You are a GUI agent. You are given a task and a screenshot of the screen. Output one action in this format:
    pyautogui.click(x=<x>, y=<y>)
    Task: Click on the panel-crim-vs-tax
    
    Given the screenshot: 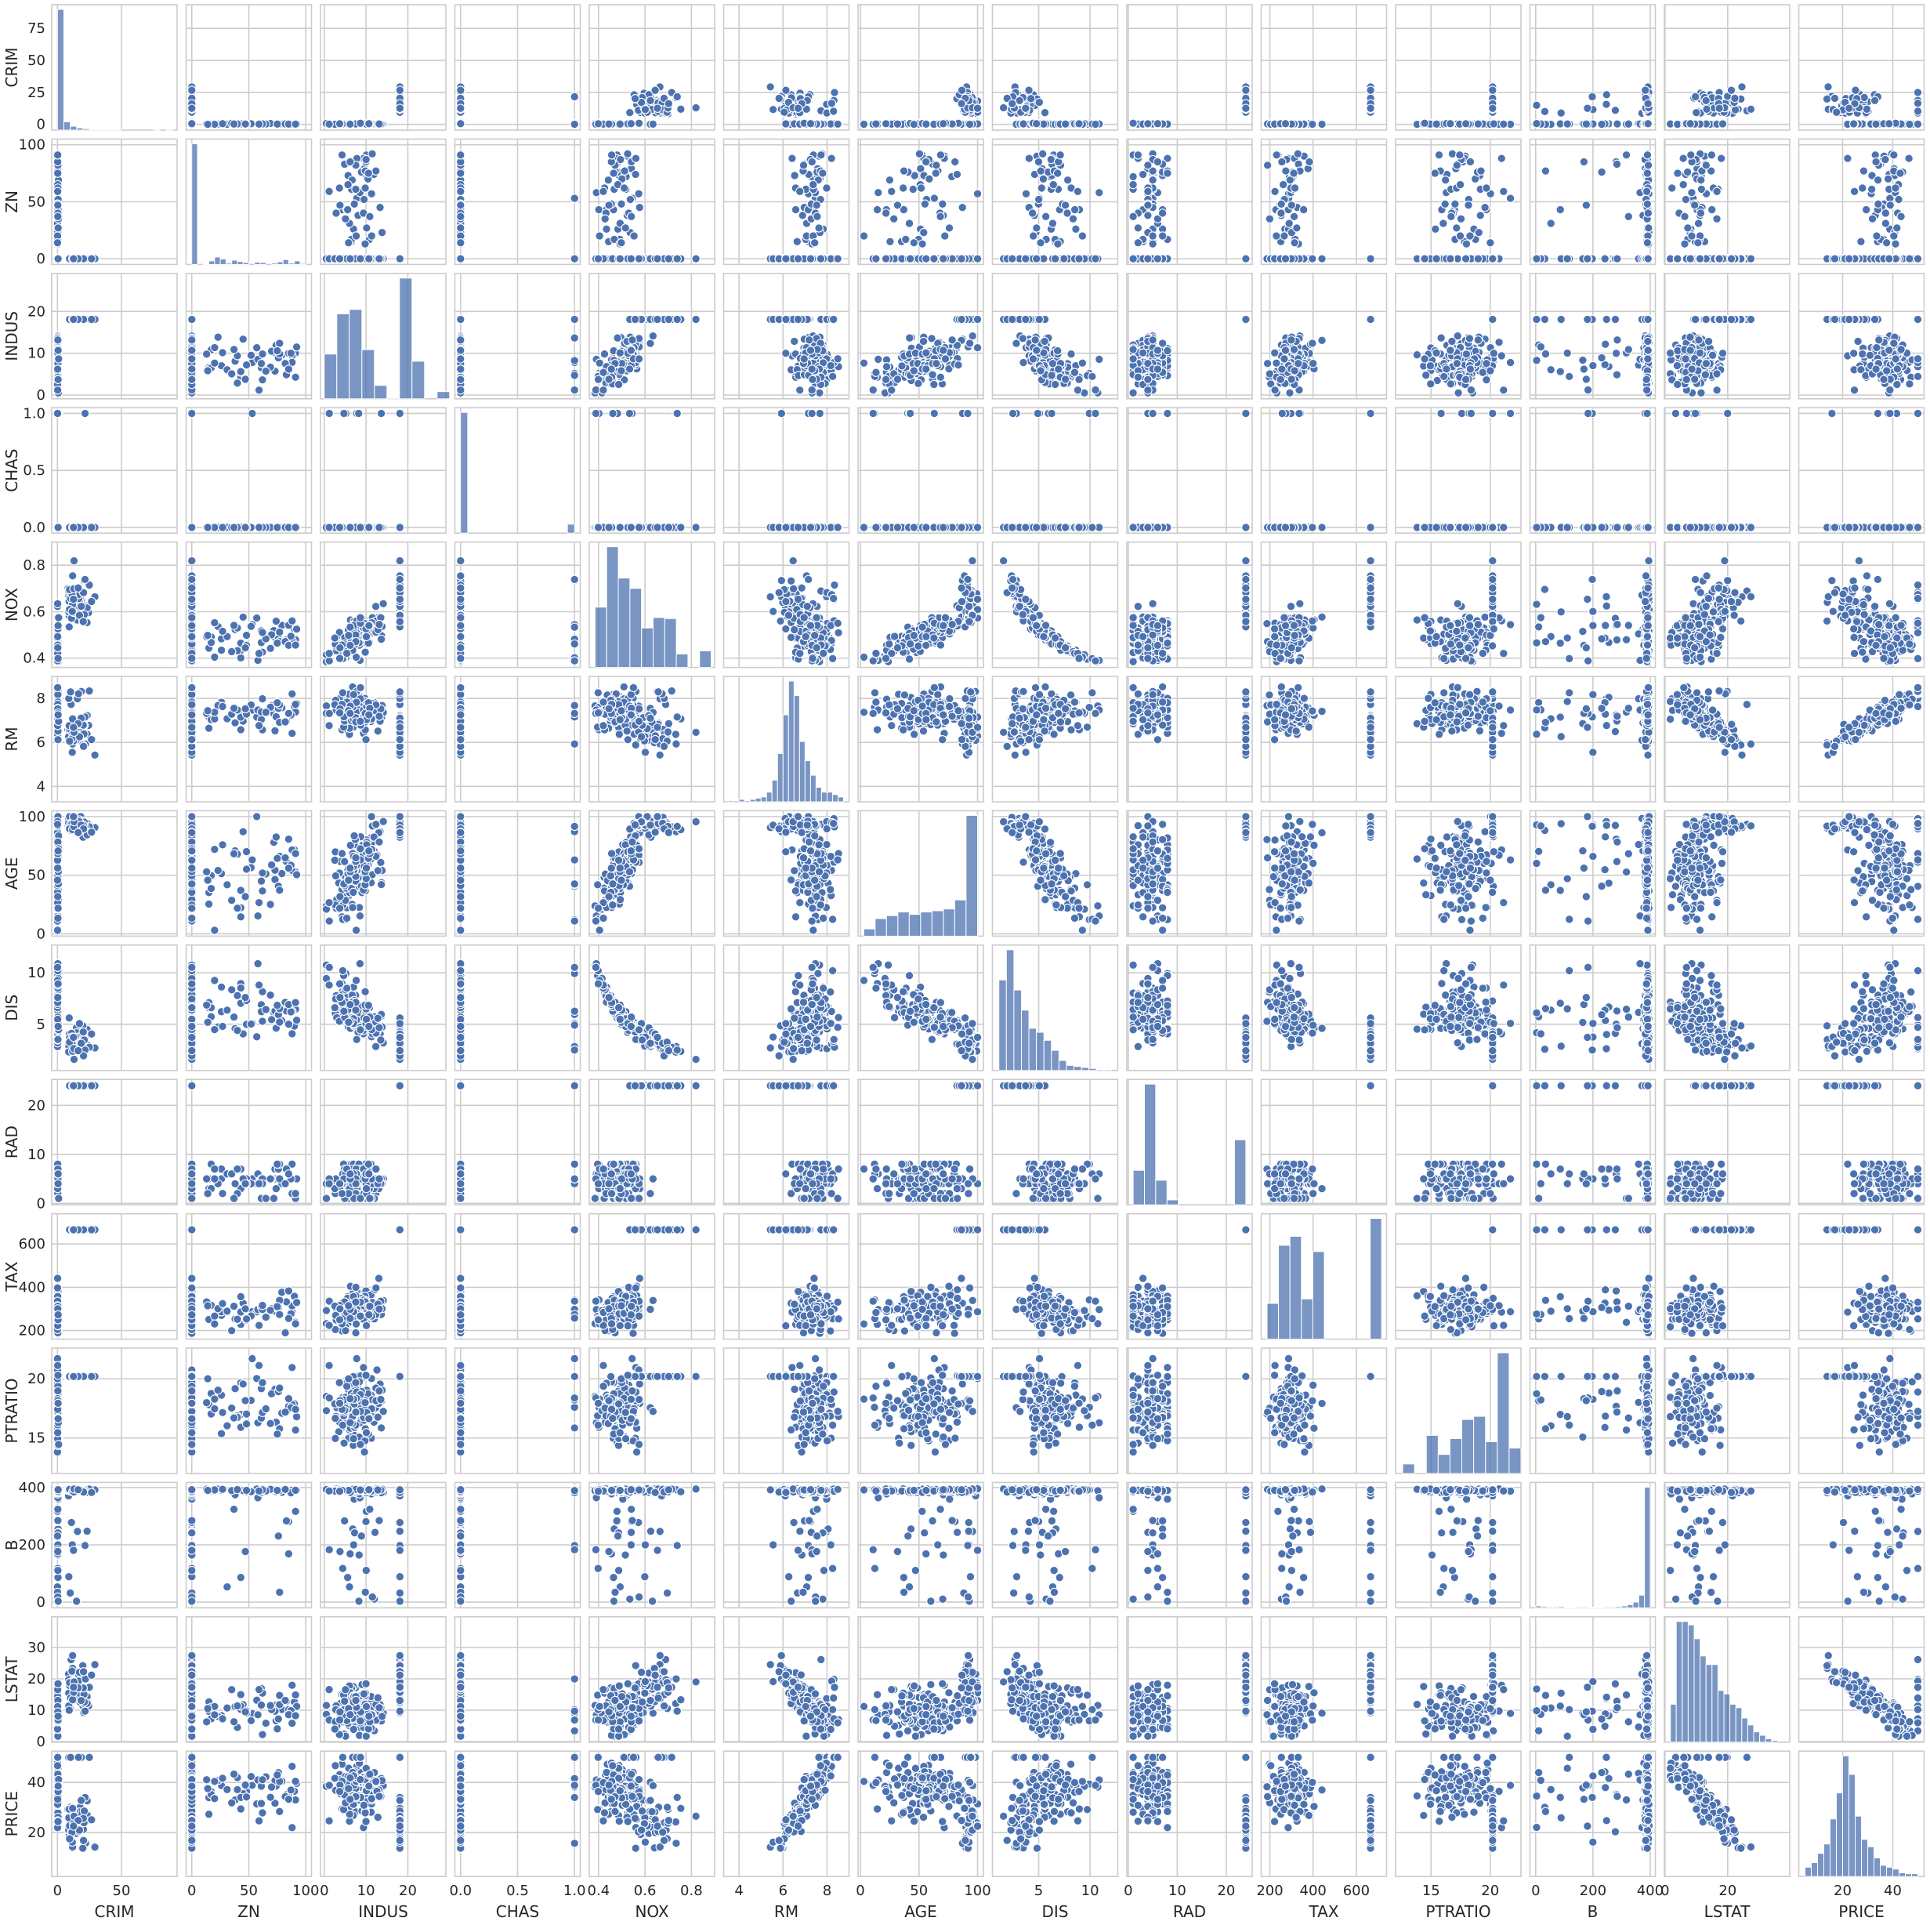 What is the action you would take?
    pyautogui.click(x=1324, y=67)
    